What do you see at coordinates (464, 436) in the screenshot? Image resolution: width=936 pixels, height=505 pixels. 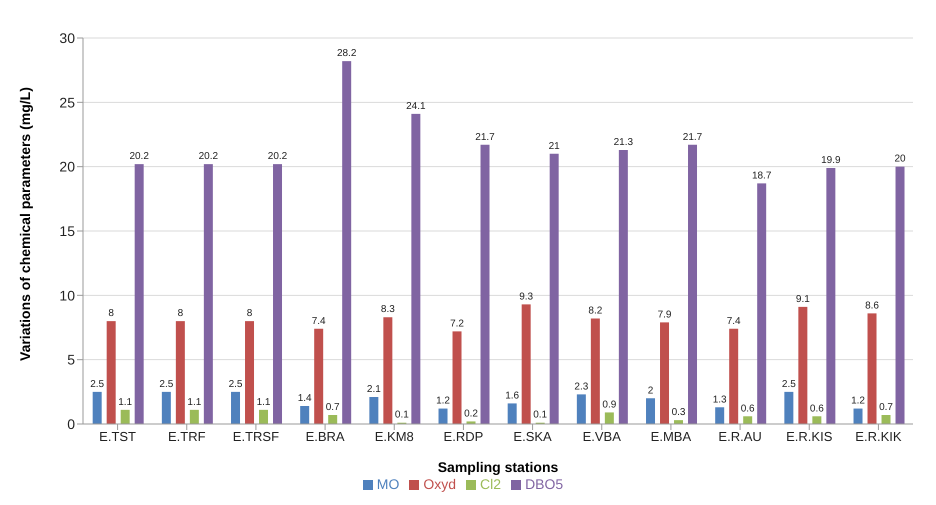 I see `x-tick-label: E.RDP` at bounding box center [464, 436].